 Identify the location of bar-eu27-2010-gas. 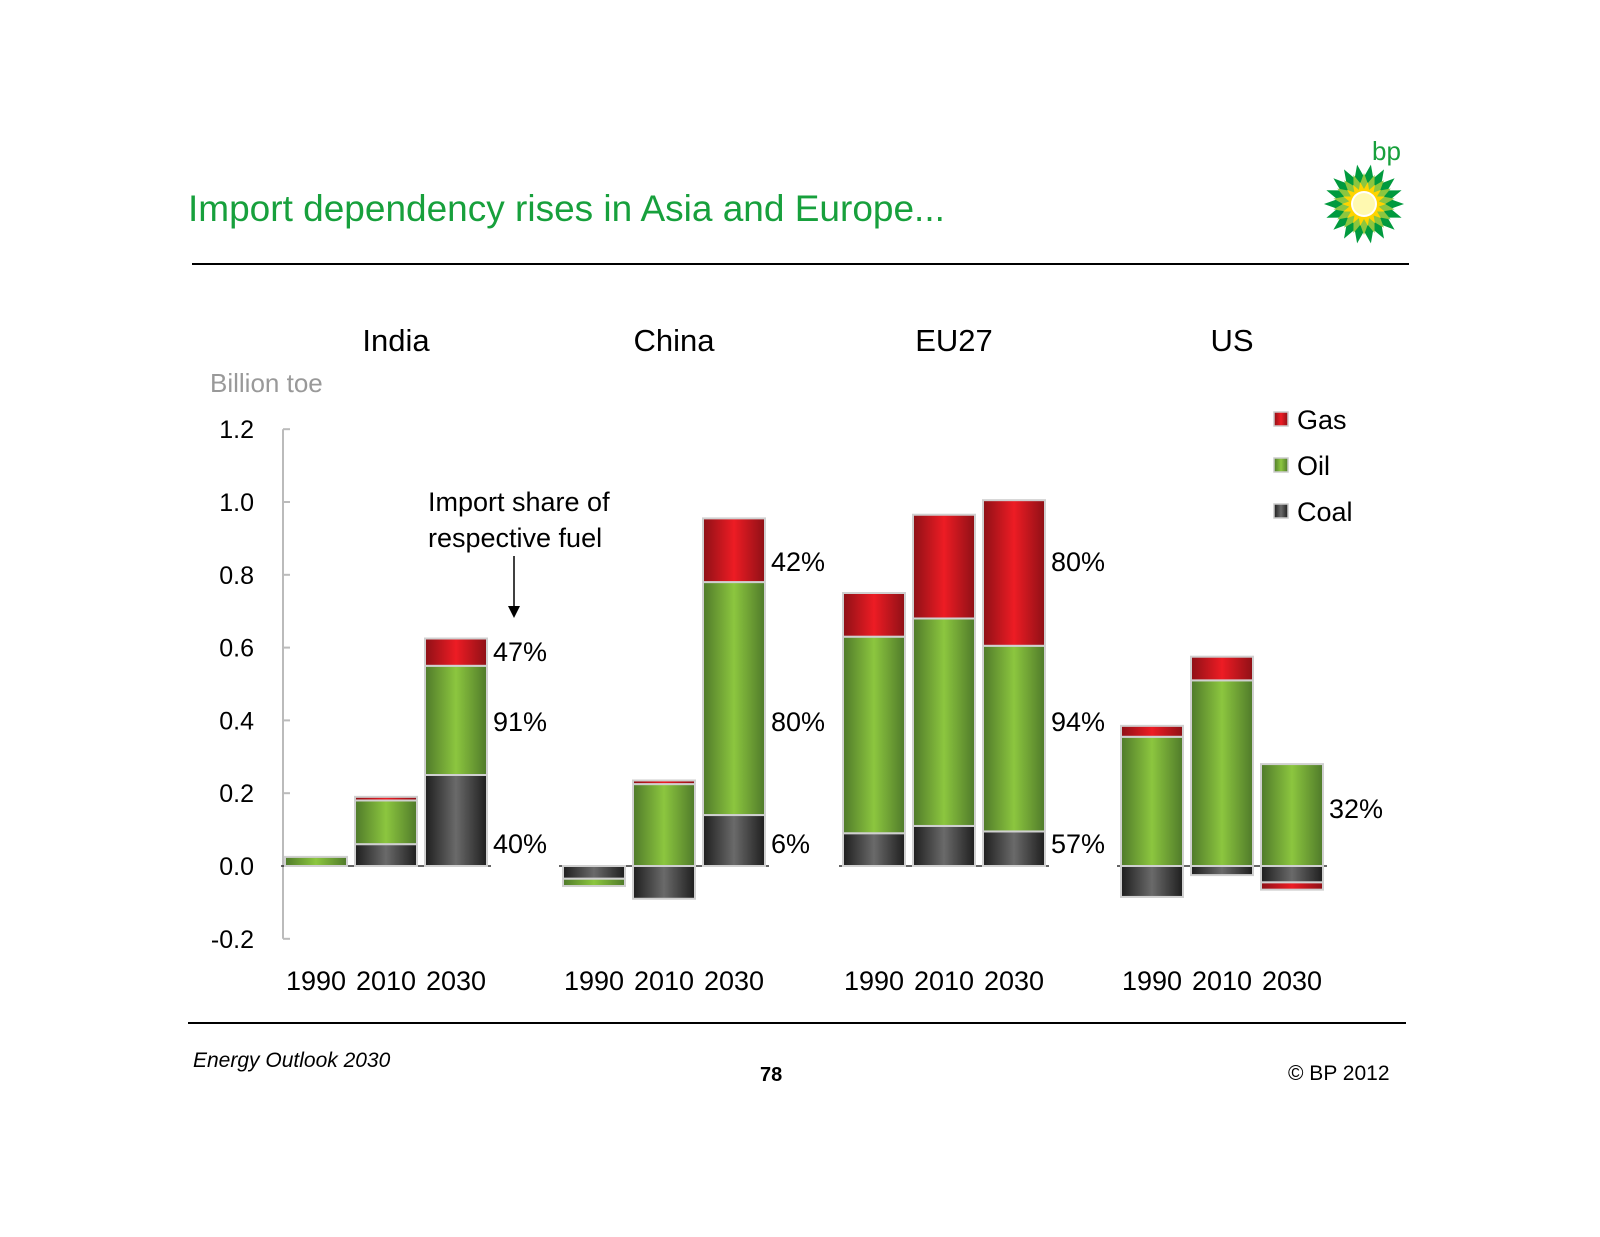
(944, 566).